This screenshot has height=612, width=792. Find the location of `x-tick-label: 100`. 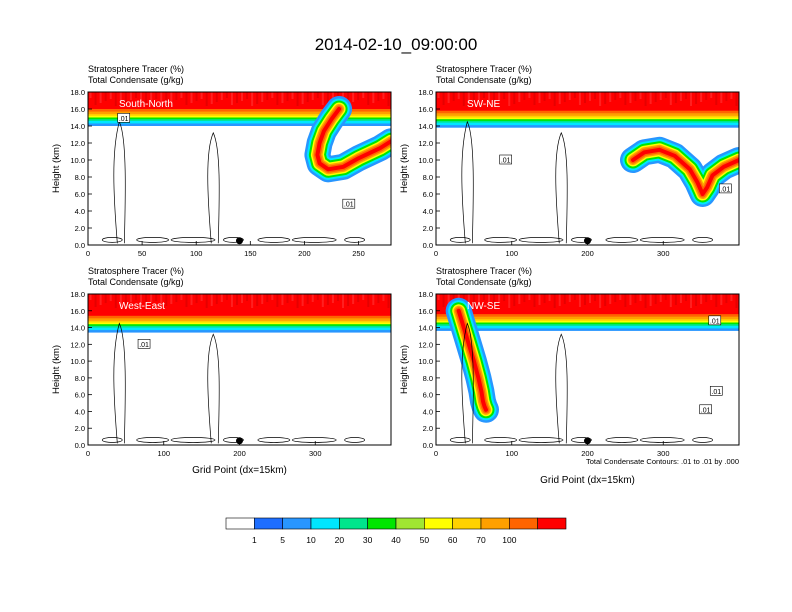

x-tick-label: 100 is located at coordinates (511, 253).